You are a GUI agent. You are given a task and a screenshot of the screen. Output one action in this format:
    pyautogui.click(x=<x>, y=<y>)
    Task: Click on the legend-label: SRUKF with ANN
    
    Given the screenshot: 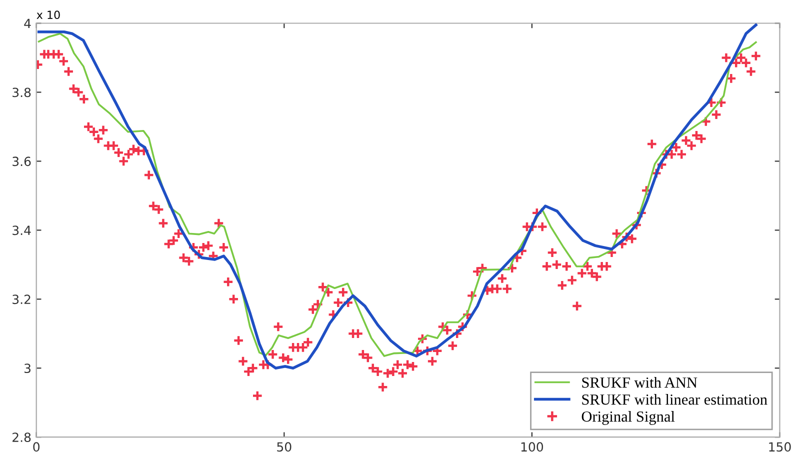 What is the action you would take?
    pyautogui.click(x=640, y=382)
    